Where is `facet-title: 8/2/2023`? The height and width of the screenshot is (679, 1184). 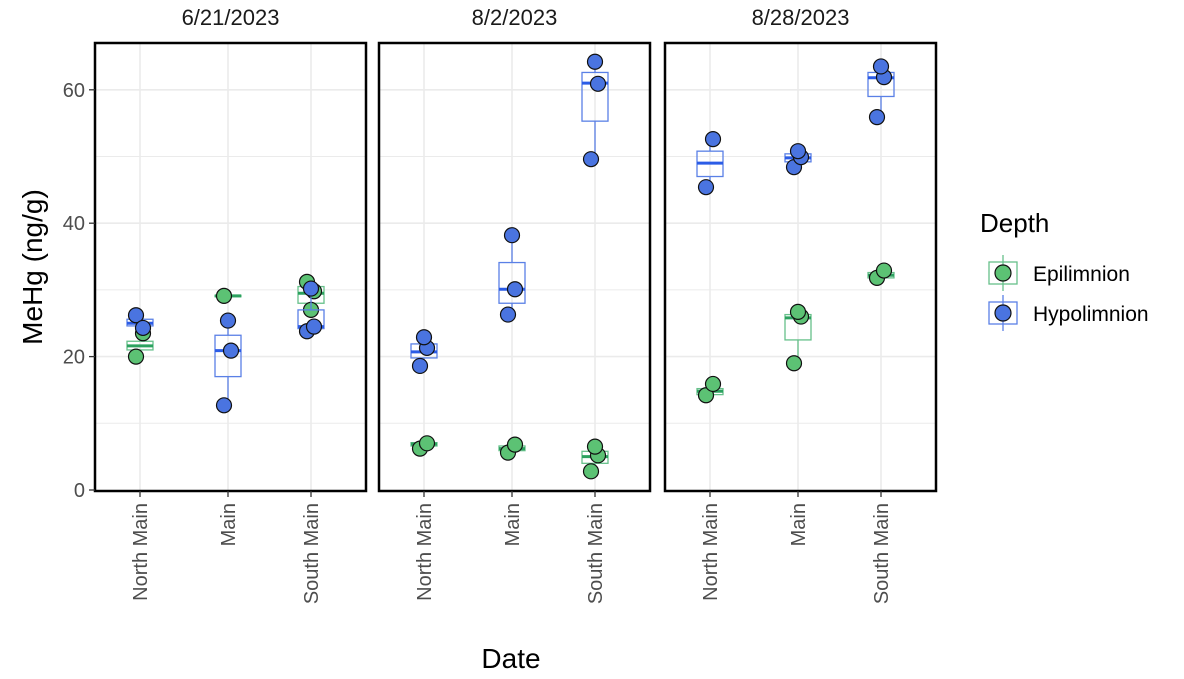
facet-title: 8/2/2023 is located at coordinates (515, 17).